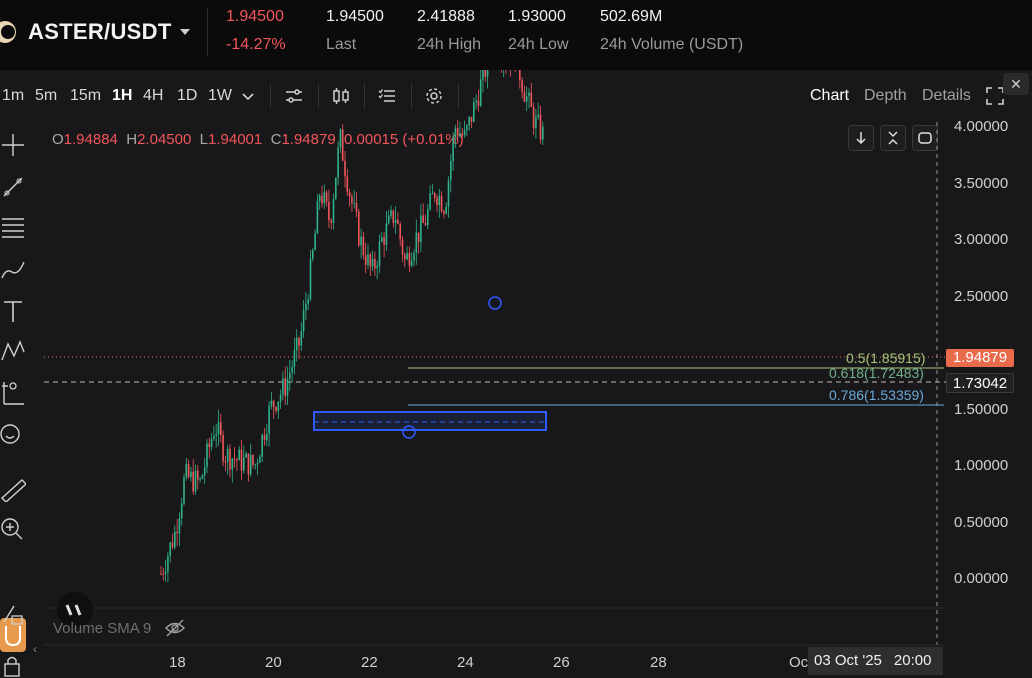  Describe the element at coordinates (875, 661) in the screenshot. I see `crosshair-date-tag: 03 Oct '25 20:00` at that location.